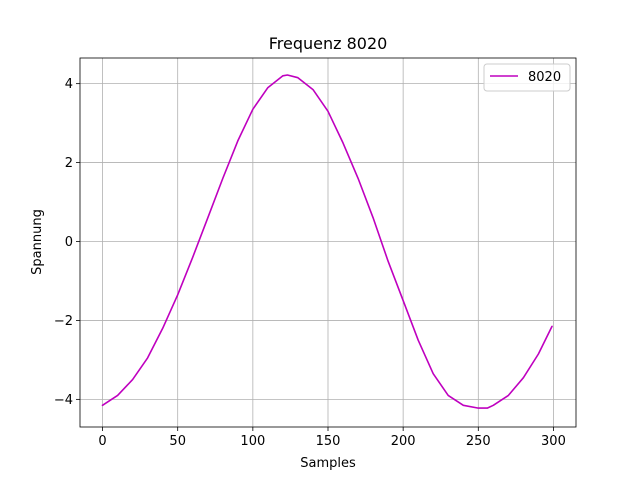  Describe the element at coordinates (69, 163) in the screenshot. I see `y-tick-label: 2` at that location.